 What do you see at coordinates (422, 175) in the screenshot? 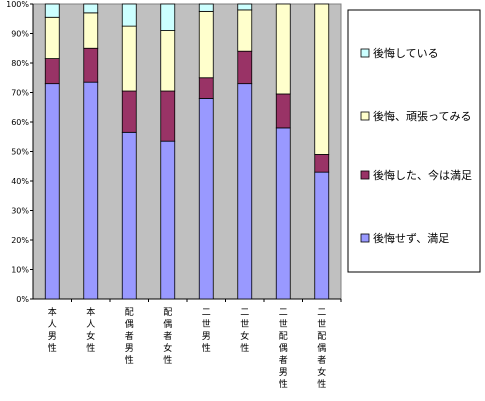
I see `legend-label: 後悔した、今は満足` at bounding box center [422, 175].